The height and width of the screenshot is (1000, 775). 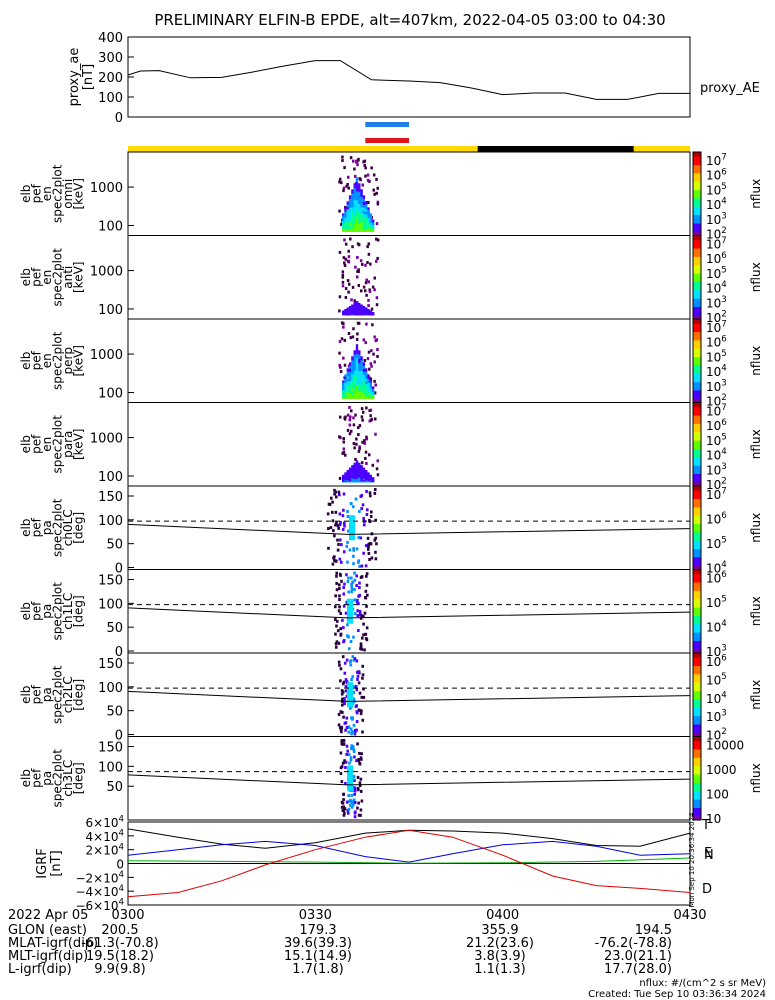 What do you see at coordinates (105, 835) in the screenshot?
I see `igrf-ytick-label: 4×10⁴` at bounding box center [105, 835].